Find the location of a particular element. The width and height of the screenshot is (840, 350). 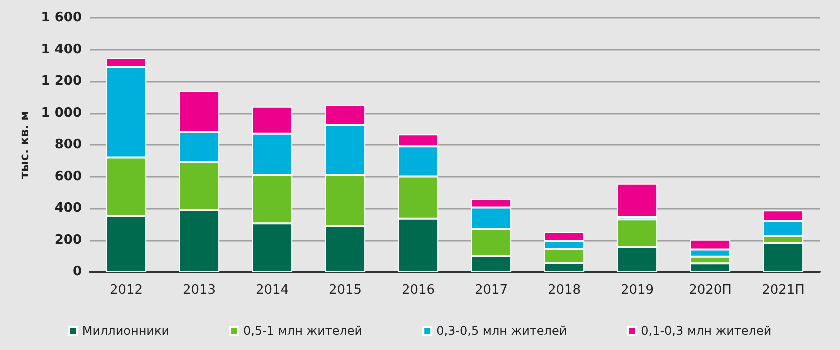

y-tick-label: 200 is located at coordinates (68, 240).